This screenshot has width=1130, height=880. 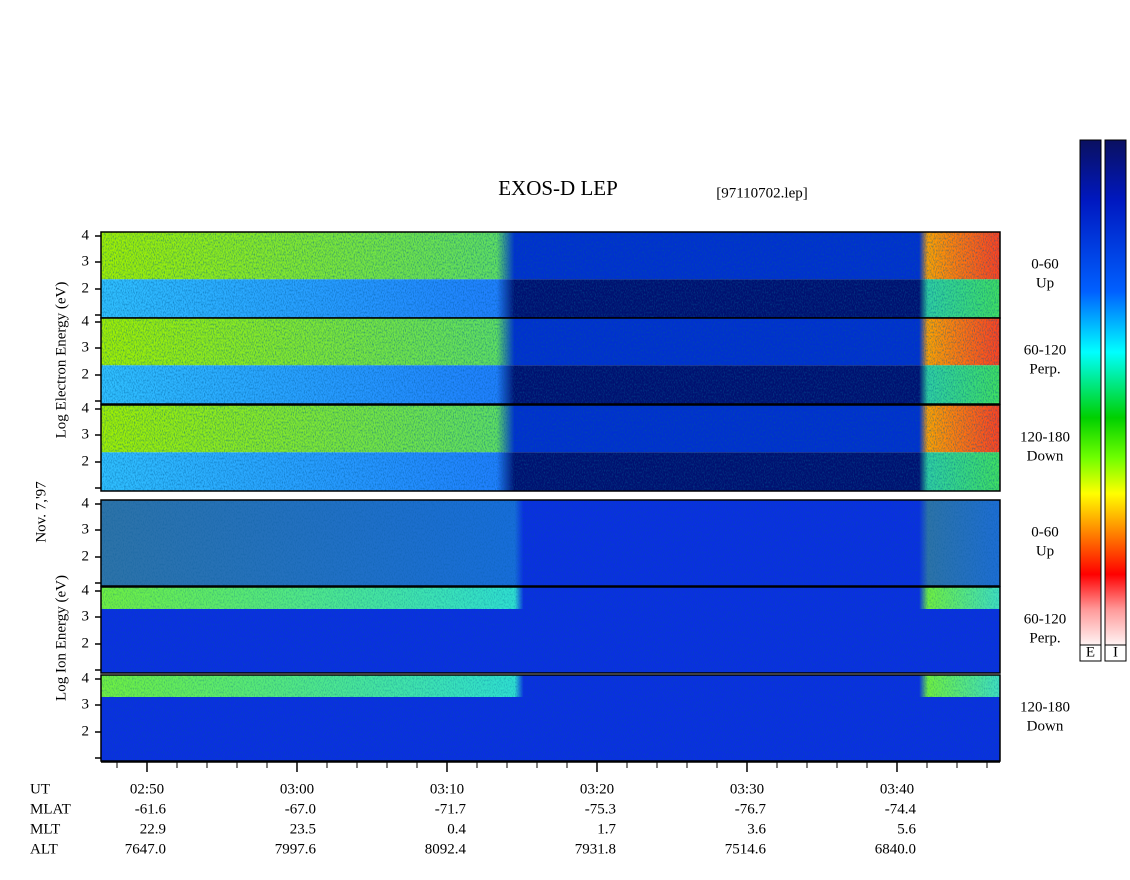 I want to click on row-value: 1.7, so click(x=606, y=829).